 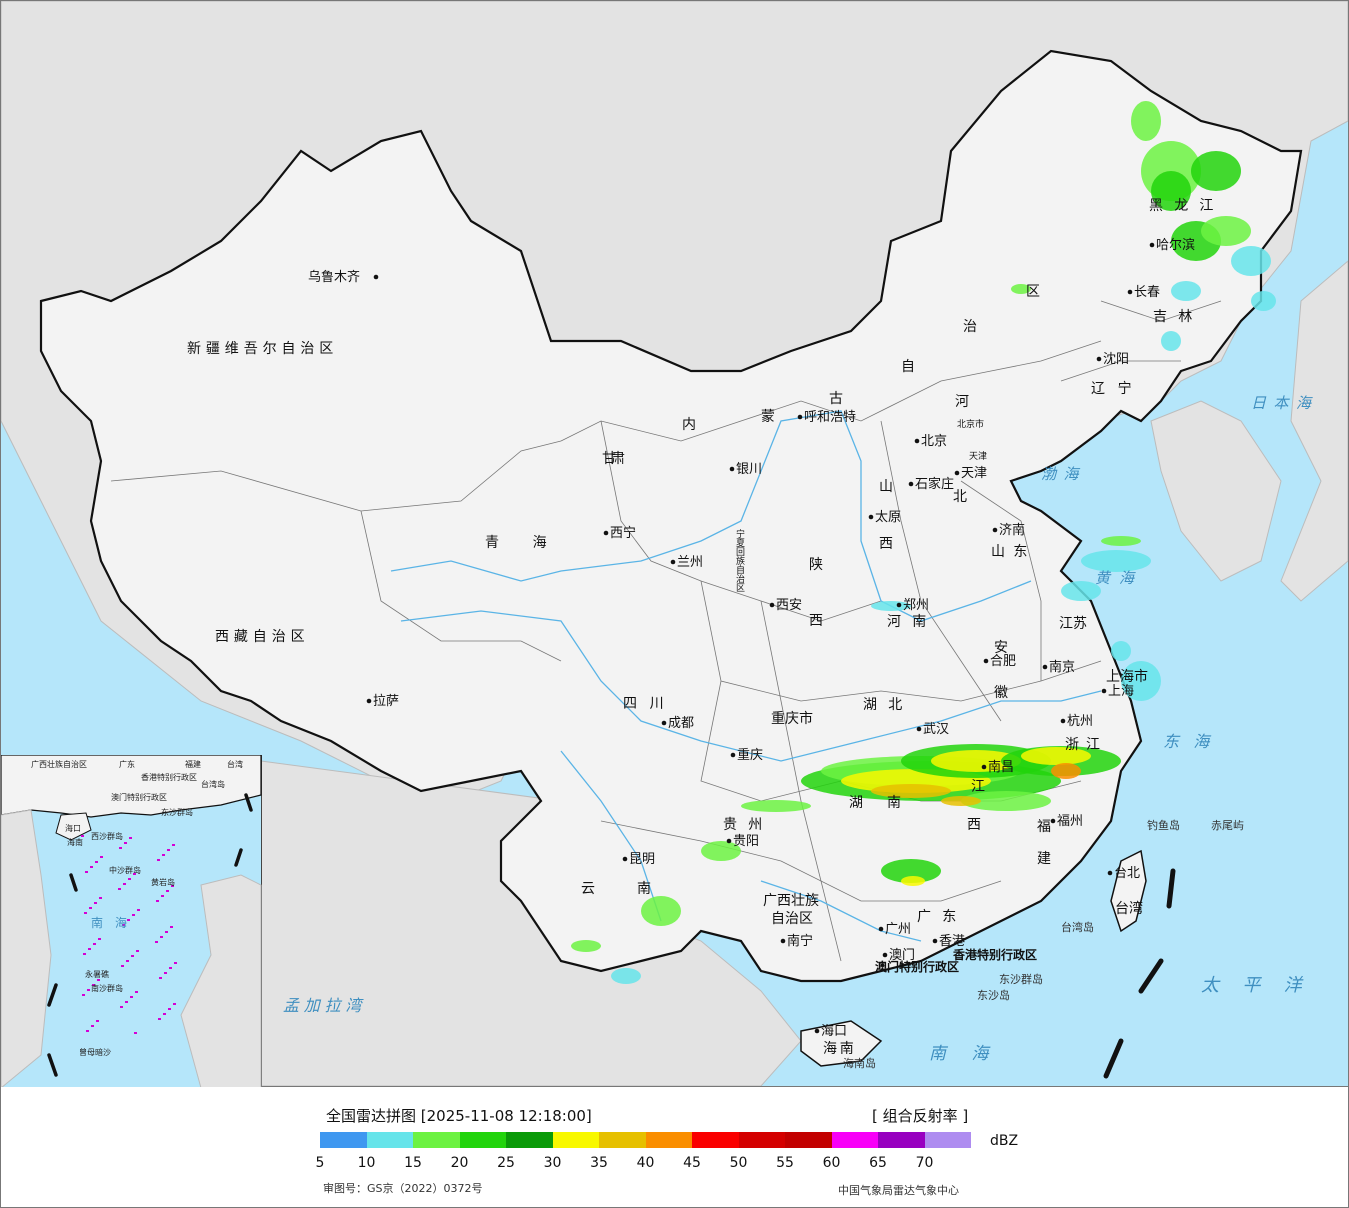 I want to click on city-label: 澳门, so click(x=902, y=955).